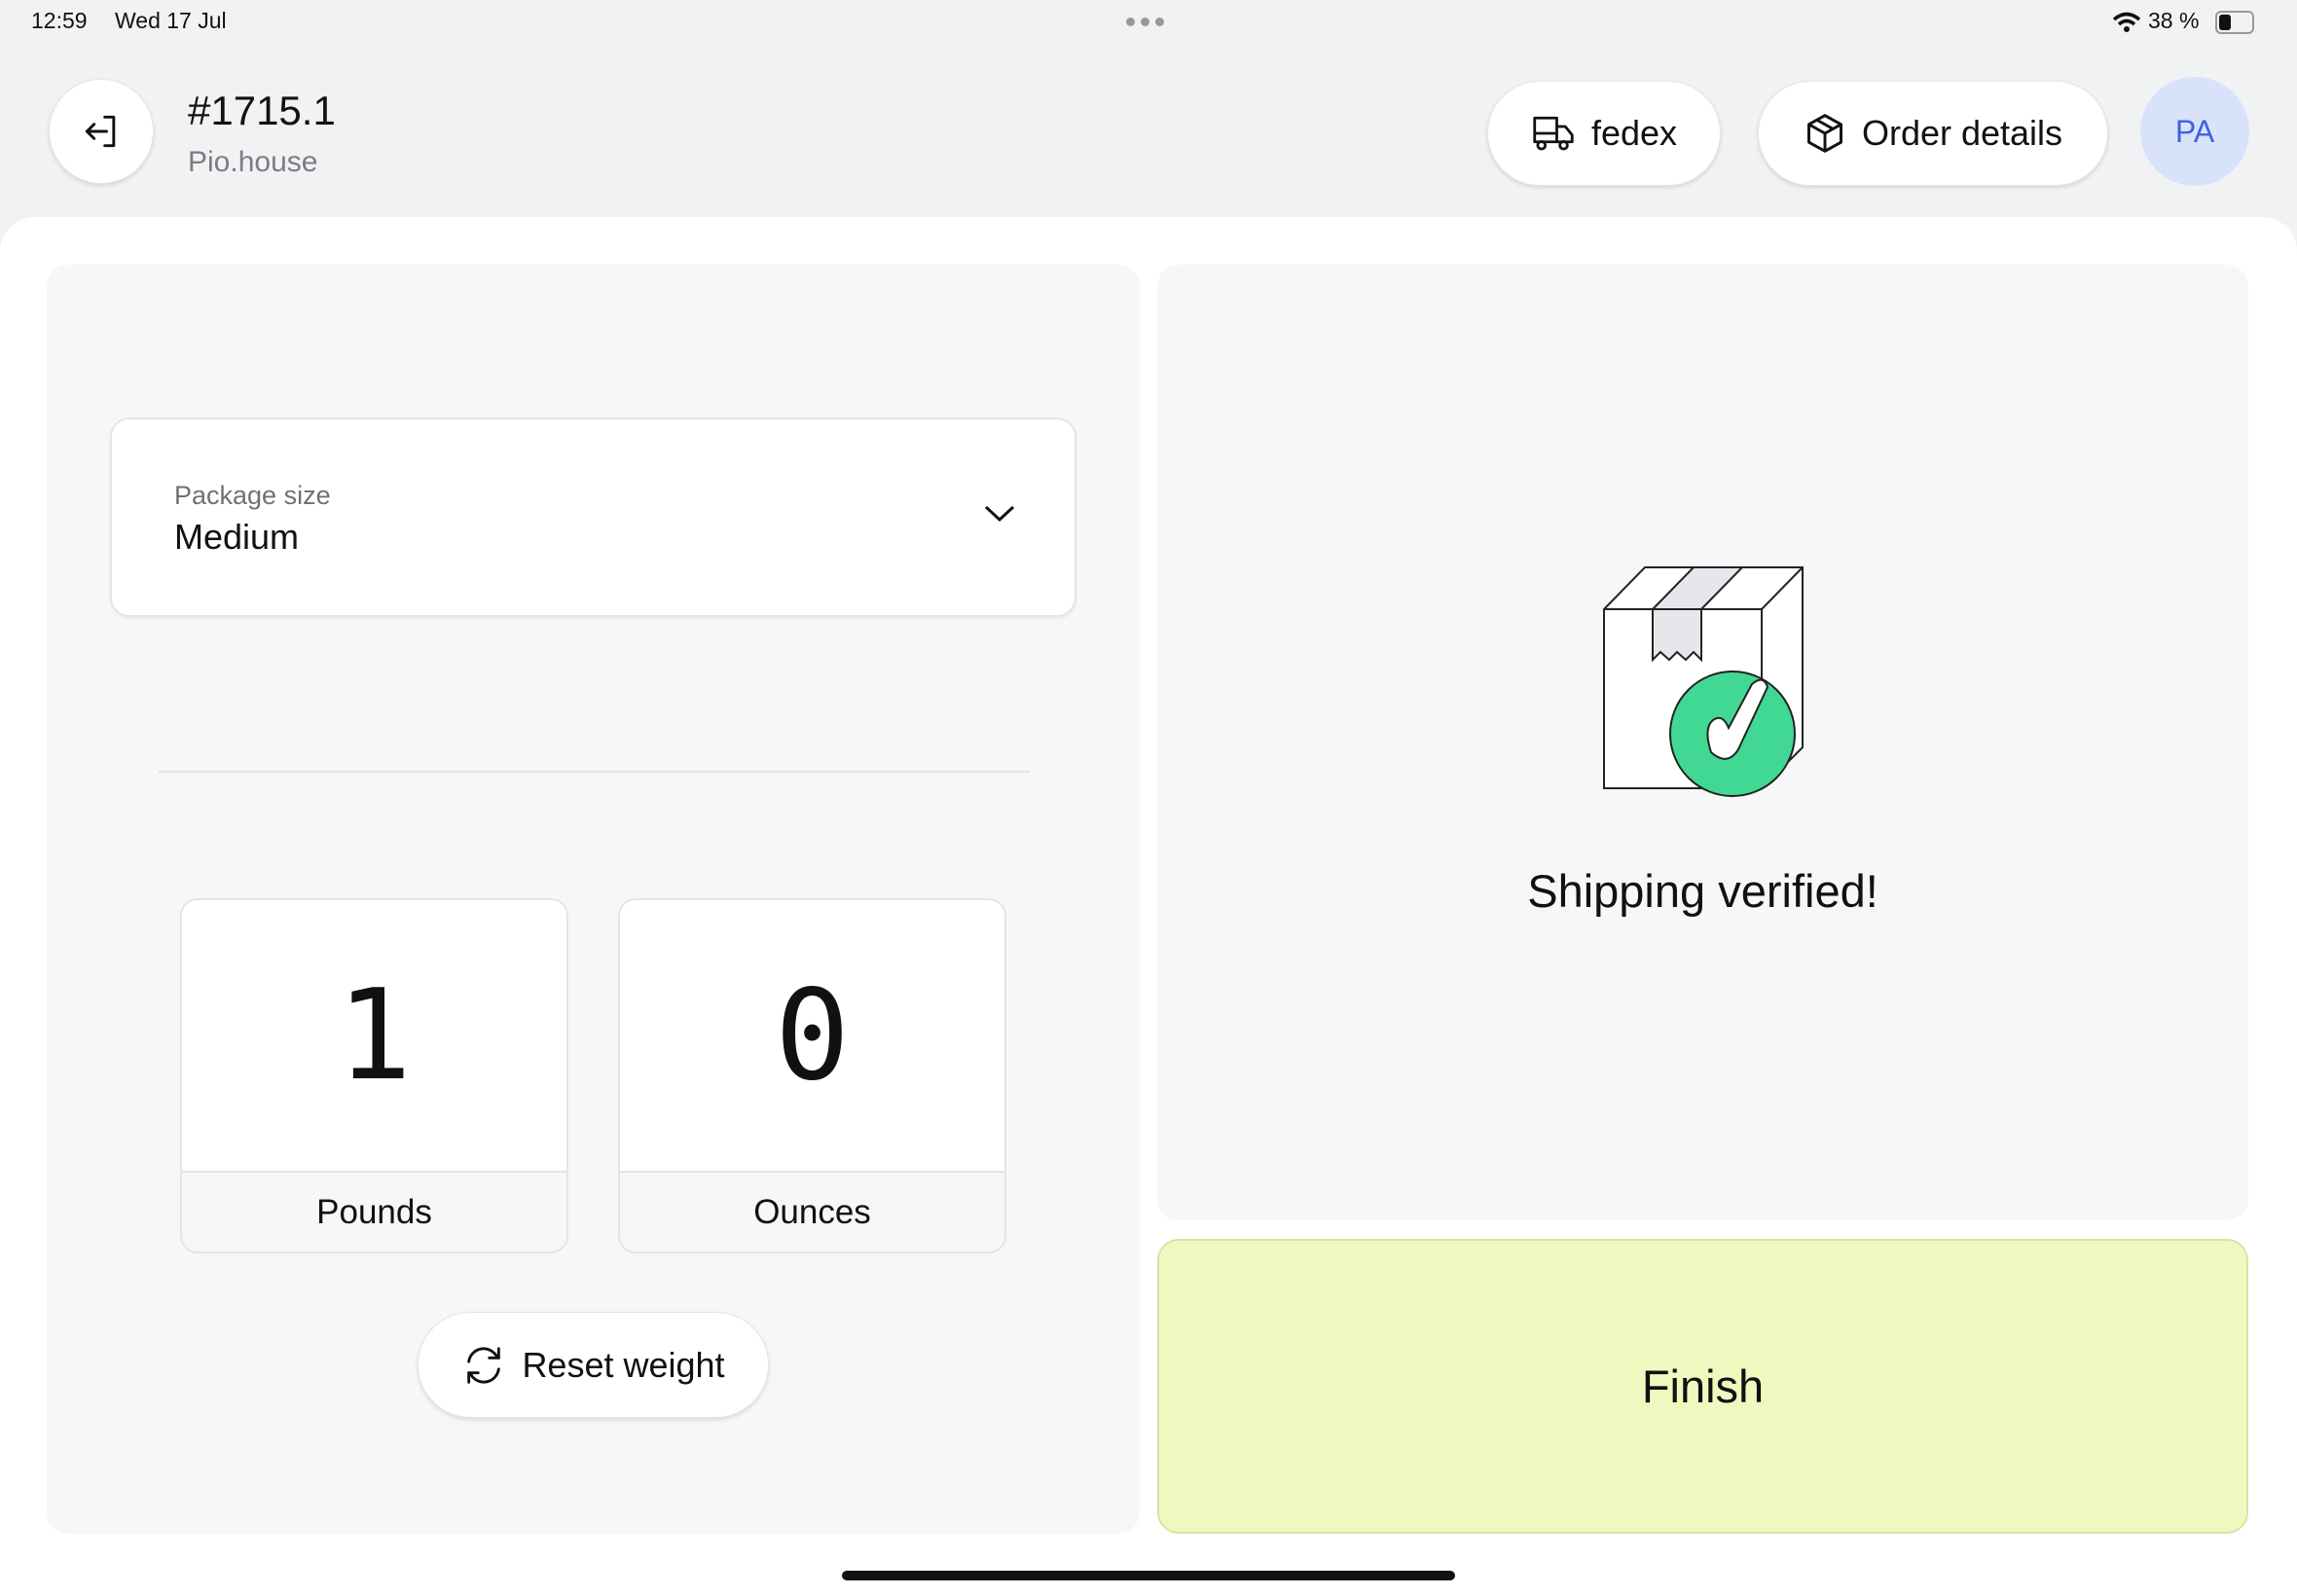 This screenshot has height=1596, width=2297. What do you see at coordinates (1145, 22) in the screenshot?
I see `multitasking-dots-icon` at bounding box center [1145, 22].